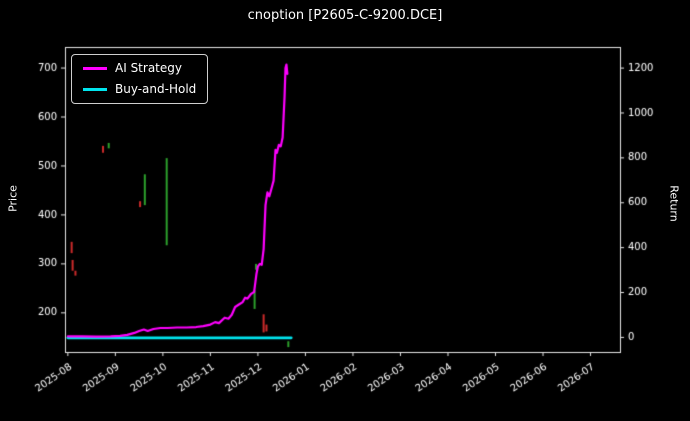  Describe the element at coordinates (156, 89) in the screenshot. I see `legend-label-buy-and-hold: Buy-and-Hold` at that location.